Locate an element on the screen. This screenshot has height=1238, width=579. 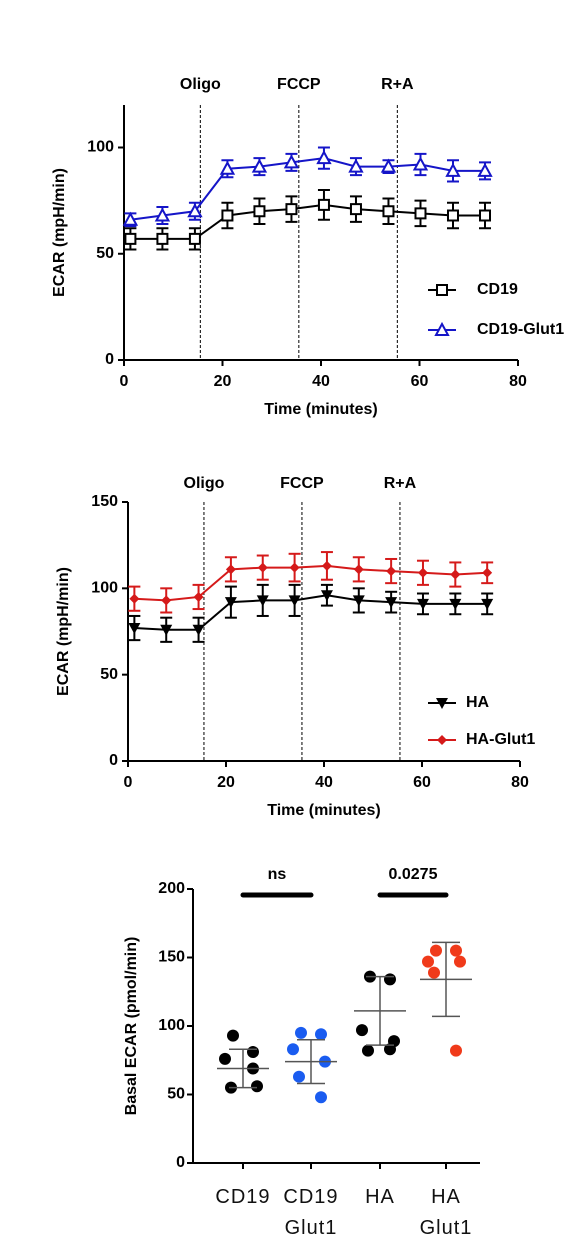
x-tick-label: CD19 is located at coordinates (243, 1197).